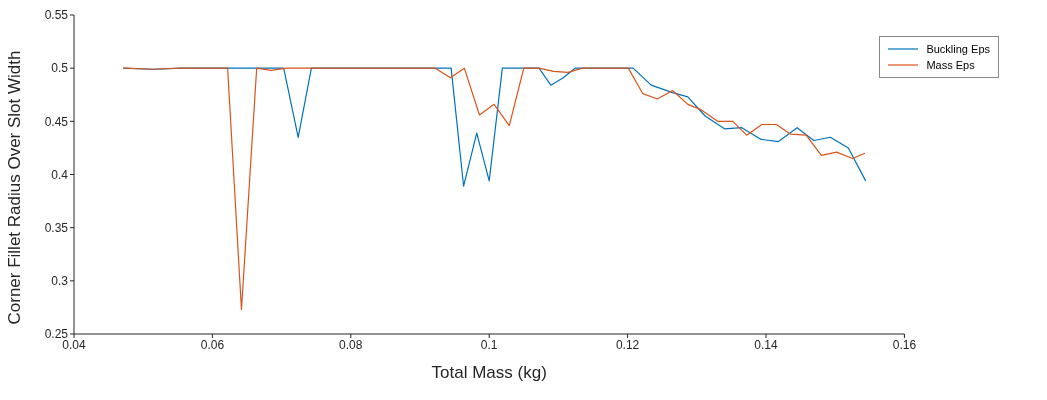 The image size is (1047, 400). I want to click on x-tick-label: 0.04, so click(74, 344).